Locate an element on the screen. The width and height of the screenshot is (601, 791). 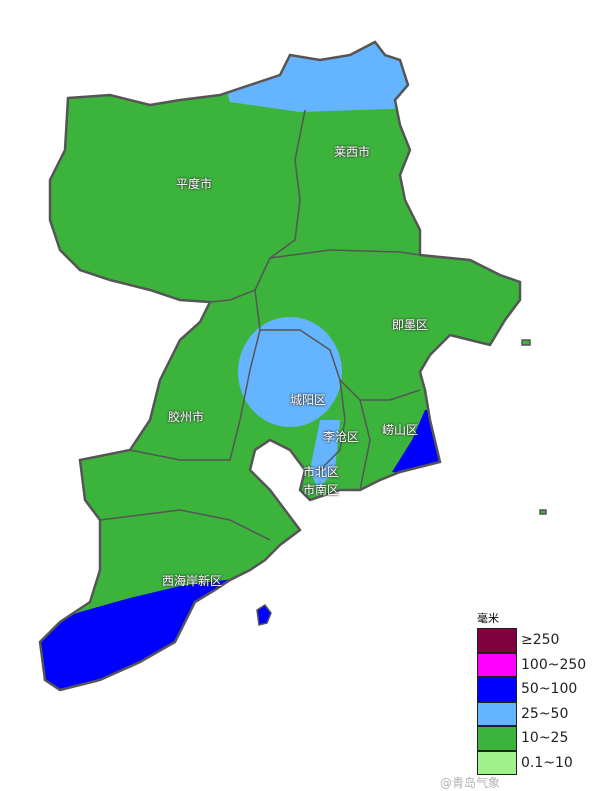
label-shinan: 市南区 is located at coordinates (321, 490).